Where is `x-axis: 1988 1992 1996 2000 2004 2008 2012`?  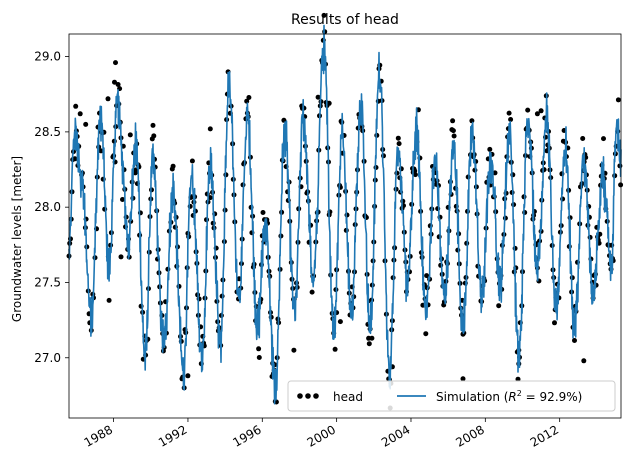
x-axis: 1988 1992 1996 2000 2004 2008 2012 is located at coordinates (321, 434).